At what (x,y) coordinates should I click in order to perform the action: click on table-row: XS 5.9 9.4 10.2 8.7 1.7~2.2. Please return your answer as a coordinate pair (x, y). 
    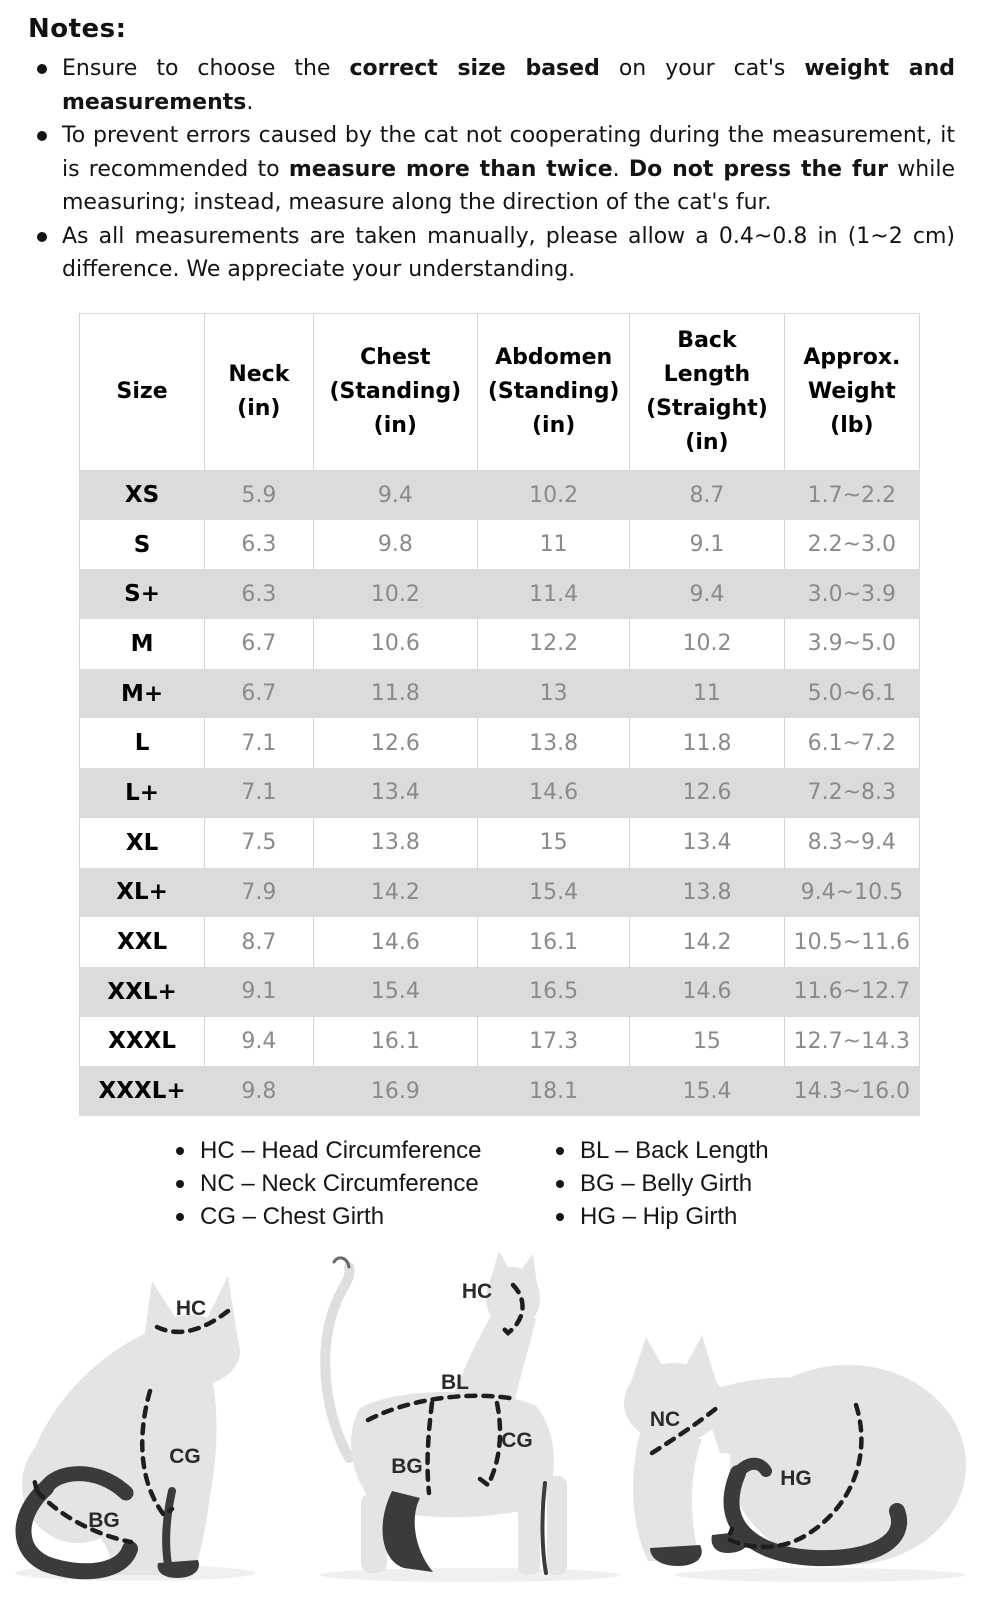
    Looking at the image, I should click on (499, 495).